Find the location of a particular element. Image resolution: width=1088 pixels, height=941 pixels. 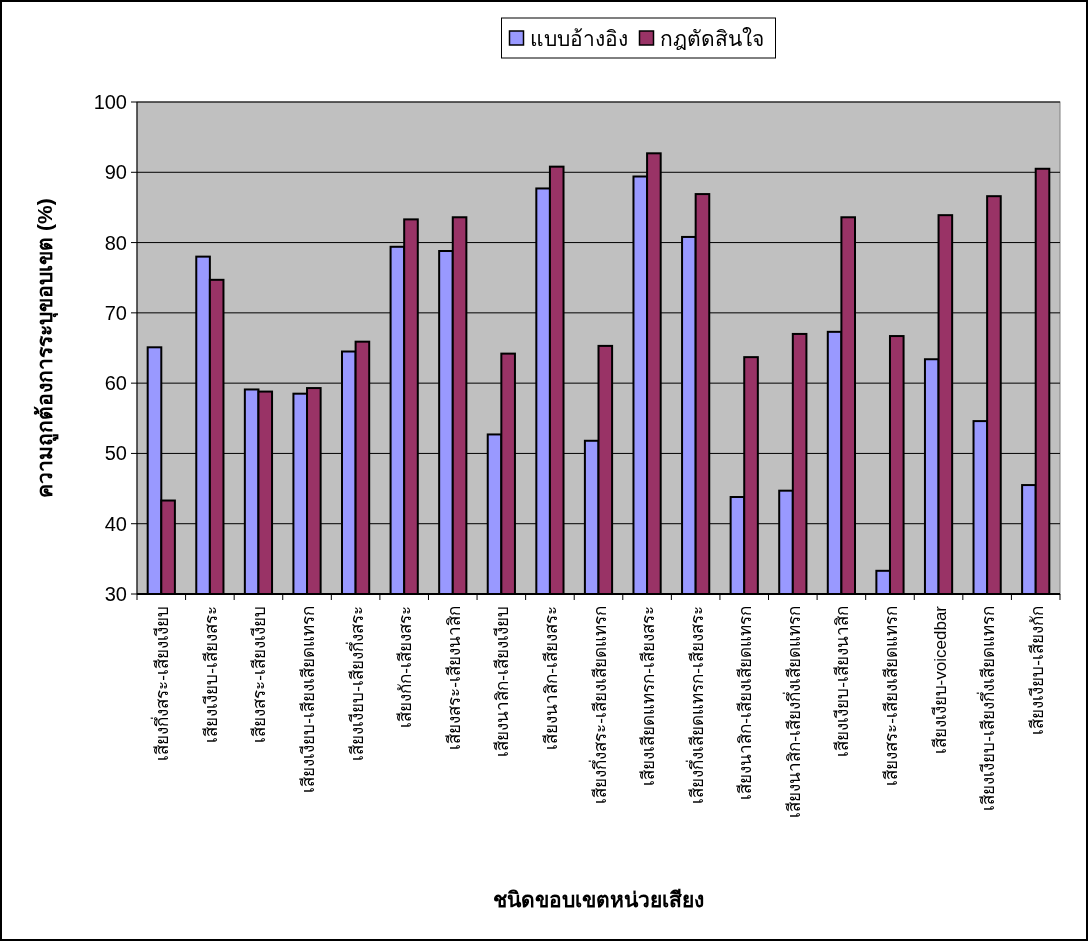

x-tick-label: เสียงกึ่งเสียดแทรก-เสียงสระ is located at coordinates (695, 705).